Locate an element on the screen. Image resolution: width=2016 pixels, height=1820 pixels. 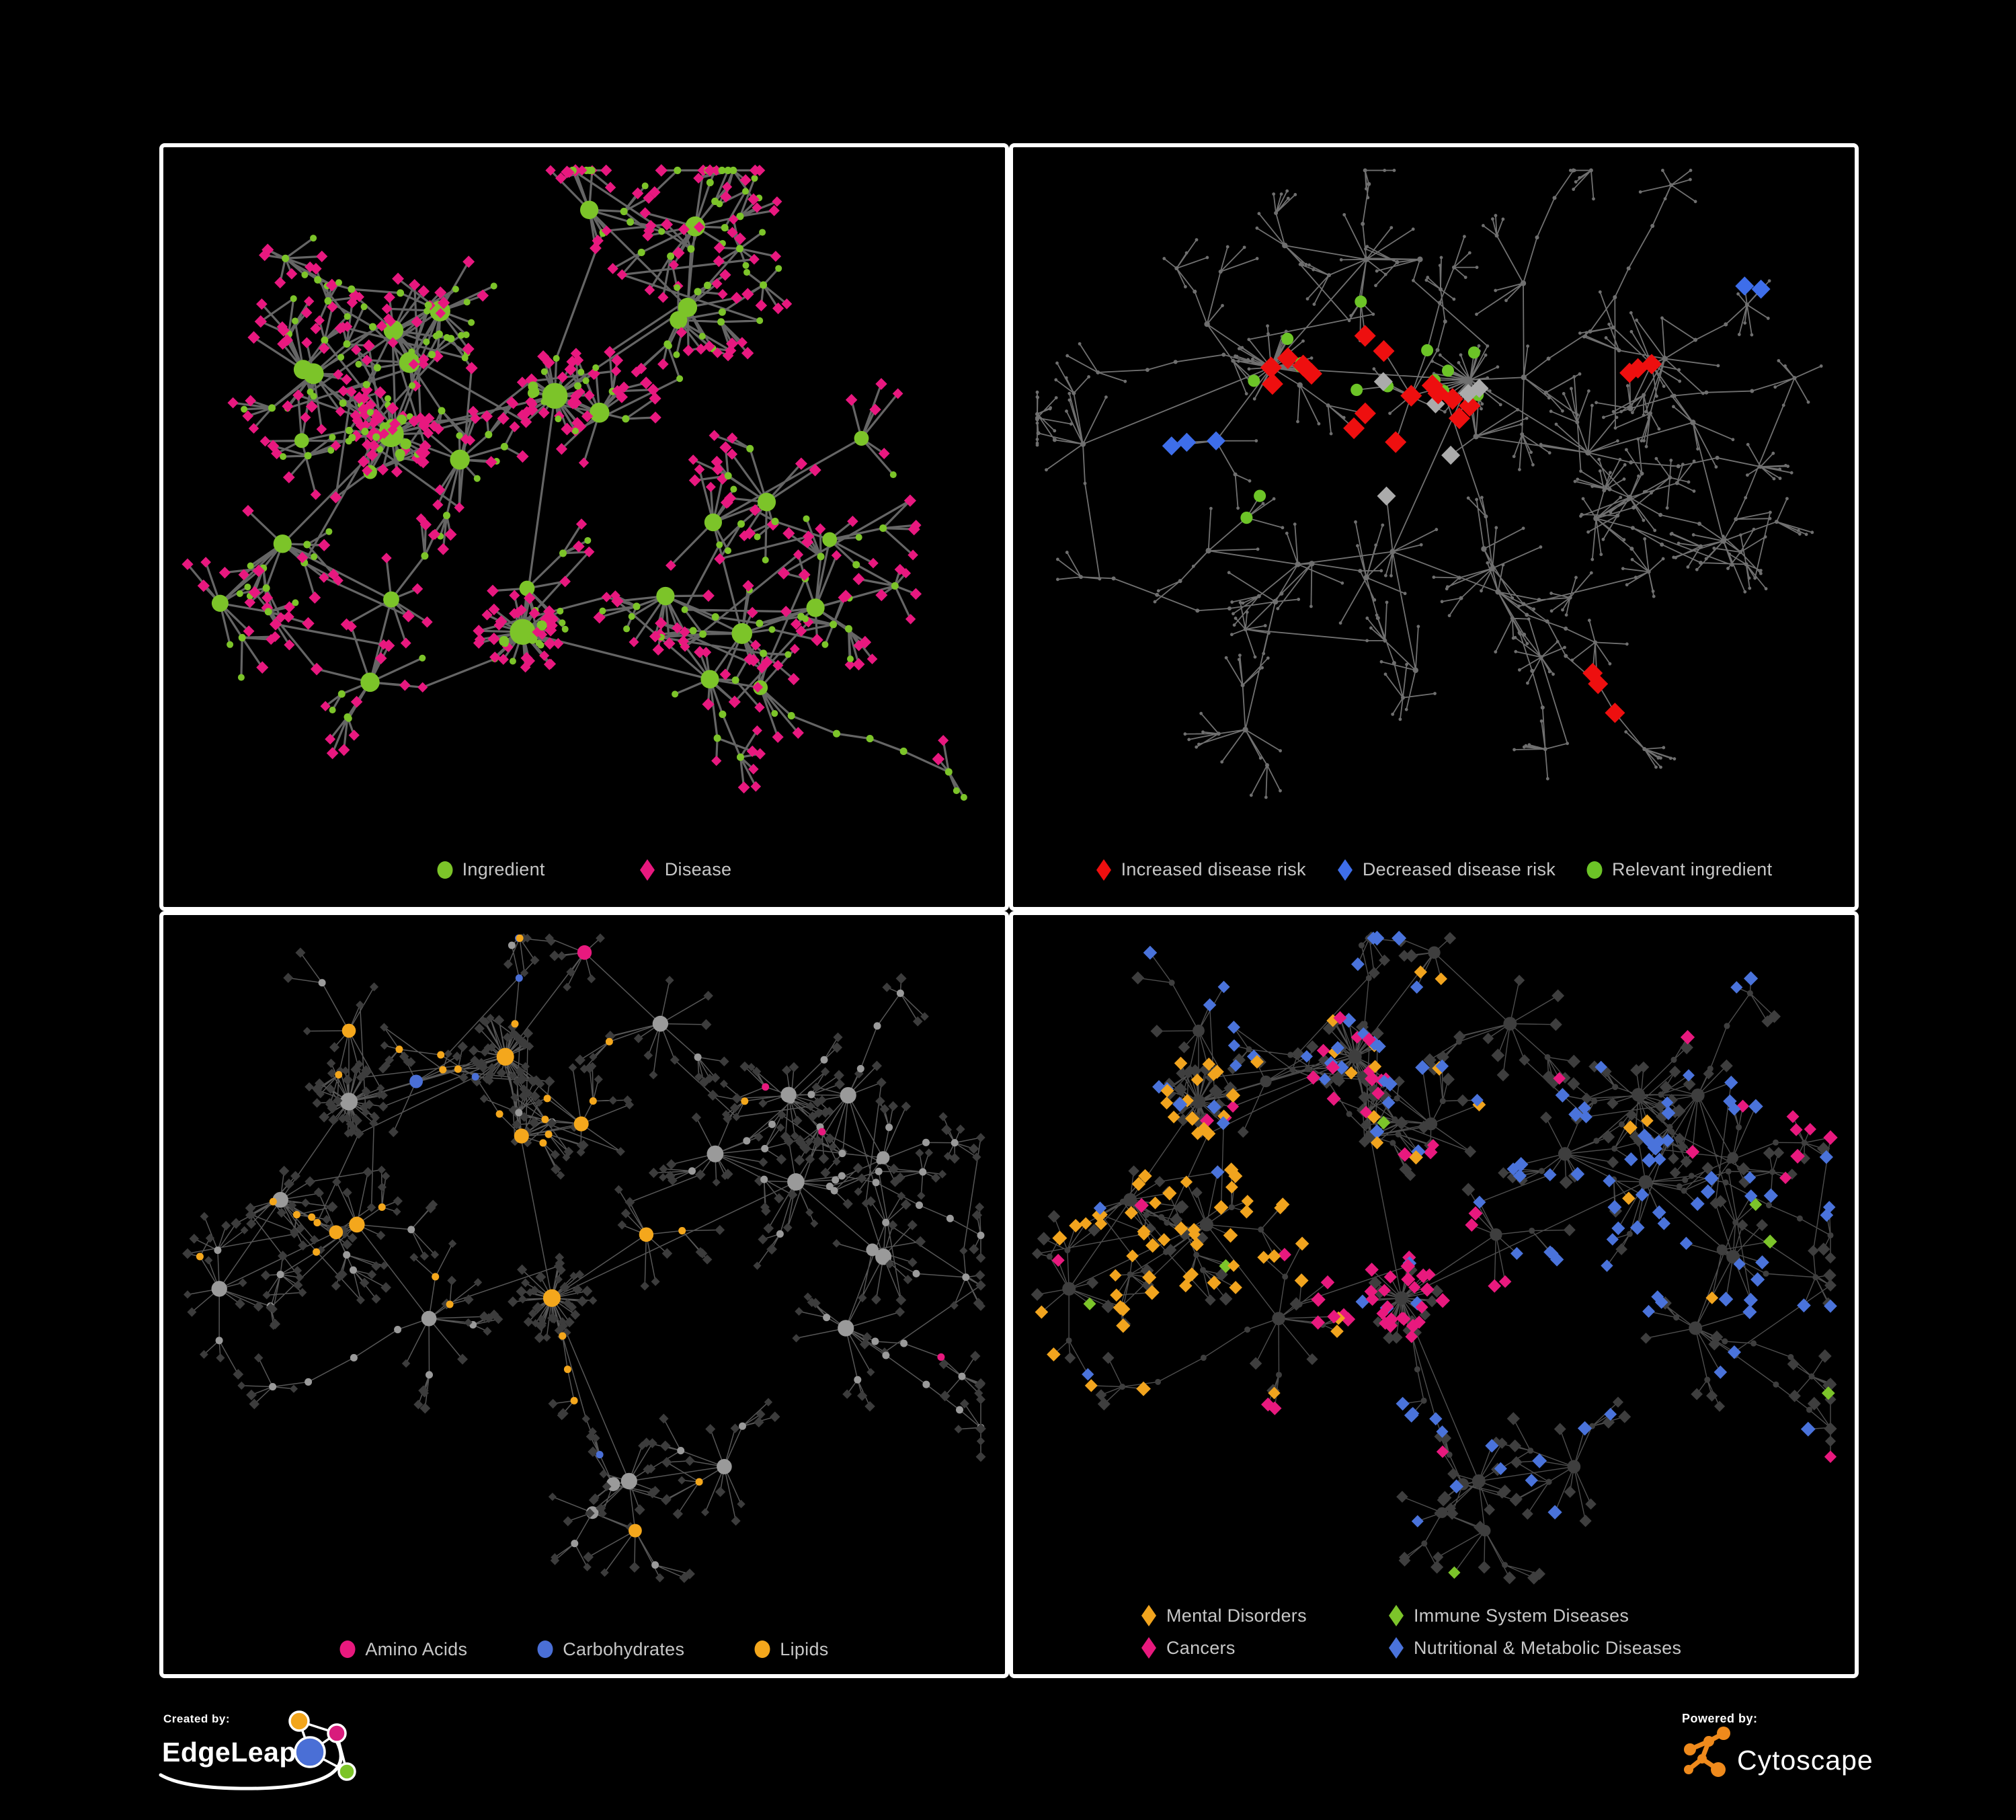
legend-item-disease: Disease is located at coordinates (685, 870).